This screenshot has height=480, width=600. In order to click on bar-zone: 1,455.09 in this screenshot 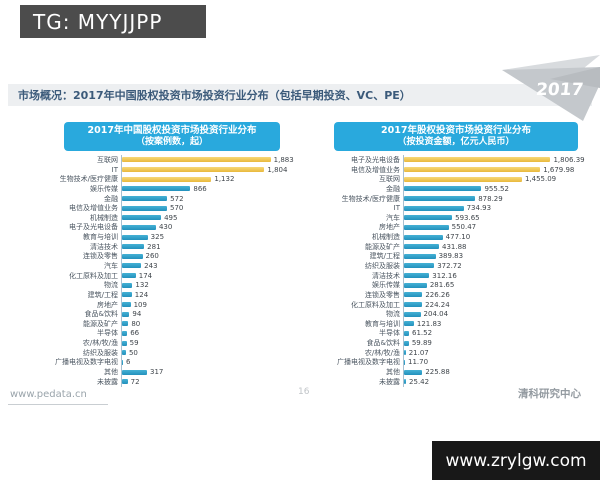, I will do `click(496, 179)`.